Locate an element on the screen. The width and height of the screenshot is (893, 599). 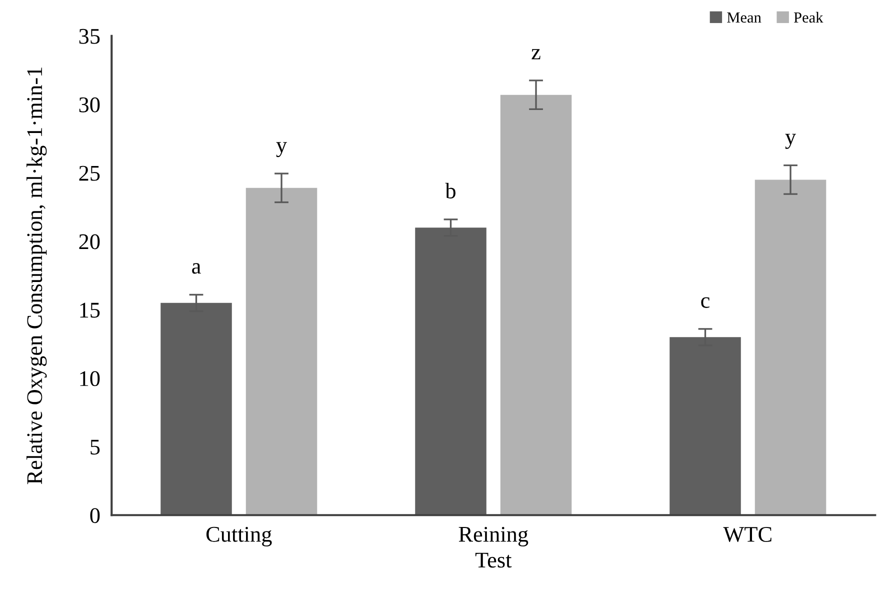
y-tick-label: 15 is located at coordinates (90, 310).